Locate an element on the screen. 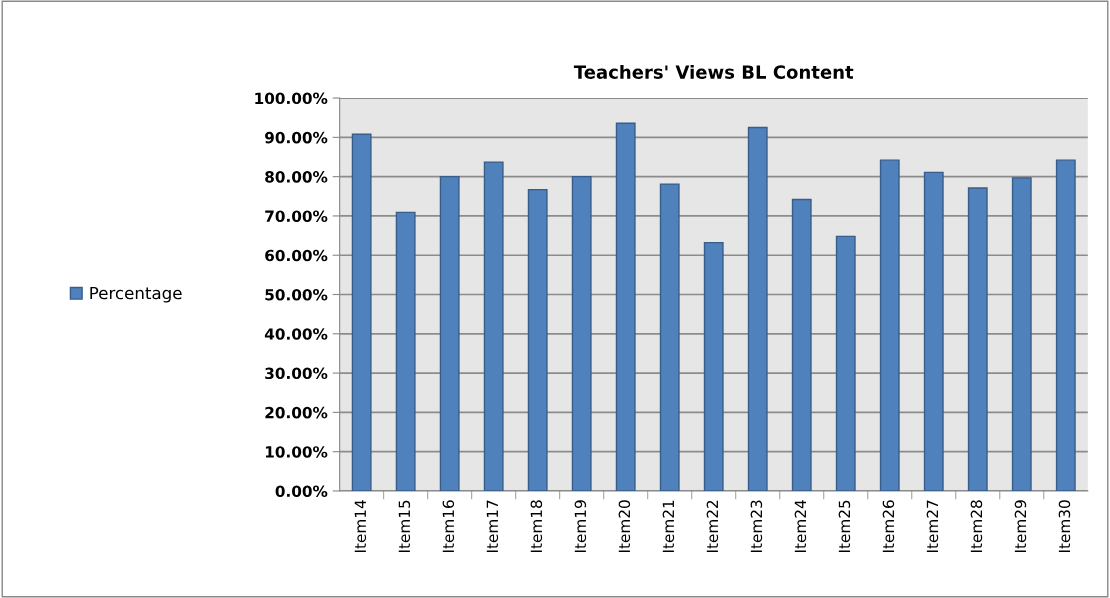 The height and width of the screenshot is (598, 1110). x-tick-label: Item20 is located at coordinates (624, 526).